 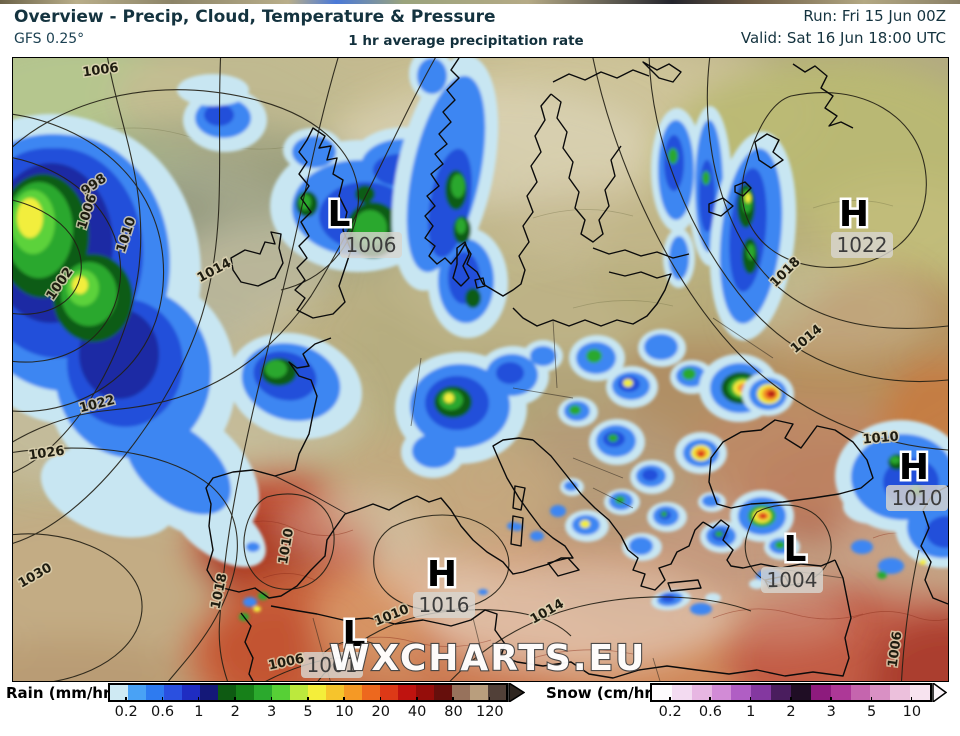 I want to click on pressure-value: 1022, so click(x=862, y=245).